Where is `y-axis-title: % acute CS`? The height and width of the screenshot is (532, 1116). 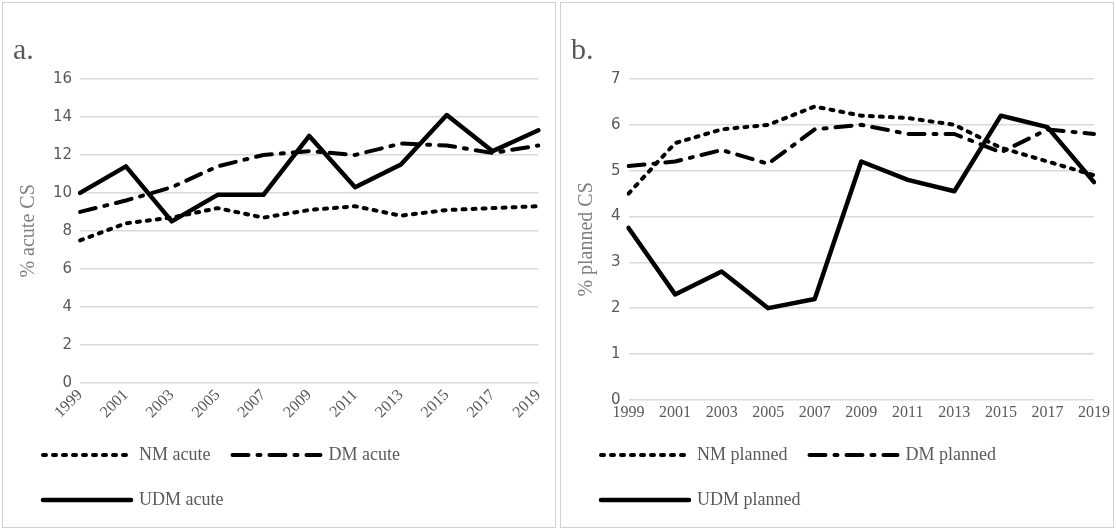
y-axis-title: % acute CS is located at coordinates (27, 231).